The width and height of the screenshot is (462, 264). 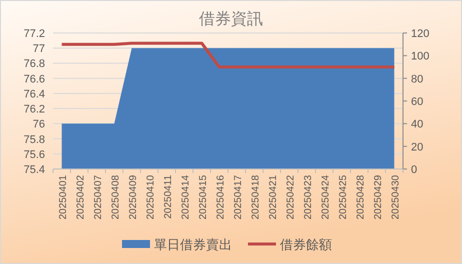 What do you see at coordinates (168, 196) in the screenshot?
I see `x-tick-label: 20250411` at bounding box center [168, 196].